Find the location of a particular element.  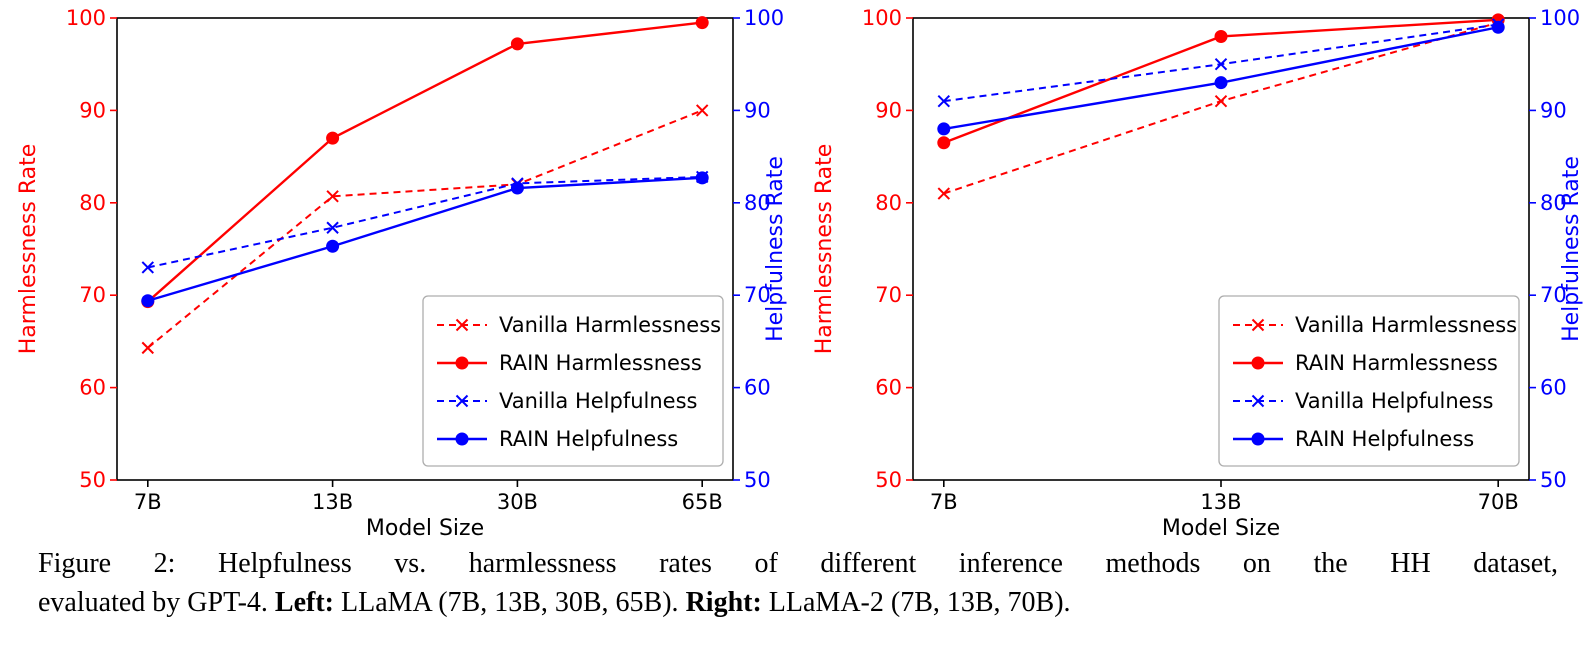

series-vanilla-helpfulness is located at coordinates (425, 222).